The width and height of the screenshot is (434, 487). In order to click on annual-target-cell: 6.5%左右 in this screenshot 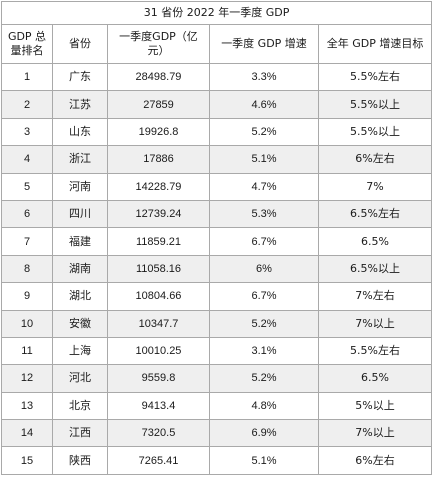, I will do `click(375, 214)`.